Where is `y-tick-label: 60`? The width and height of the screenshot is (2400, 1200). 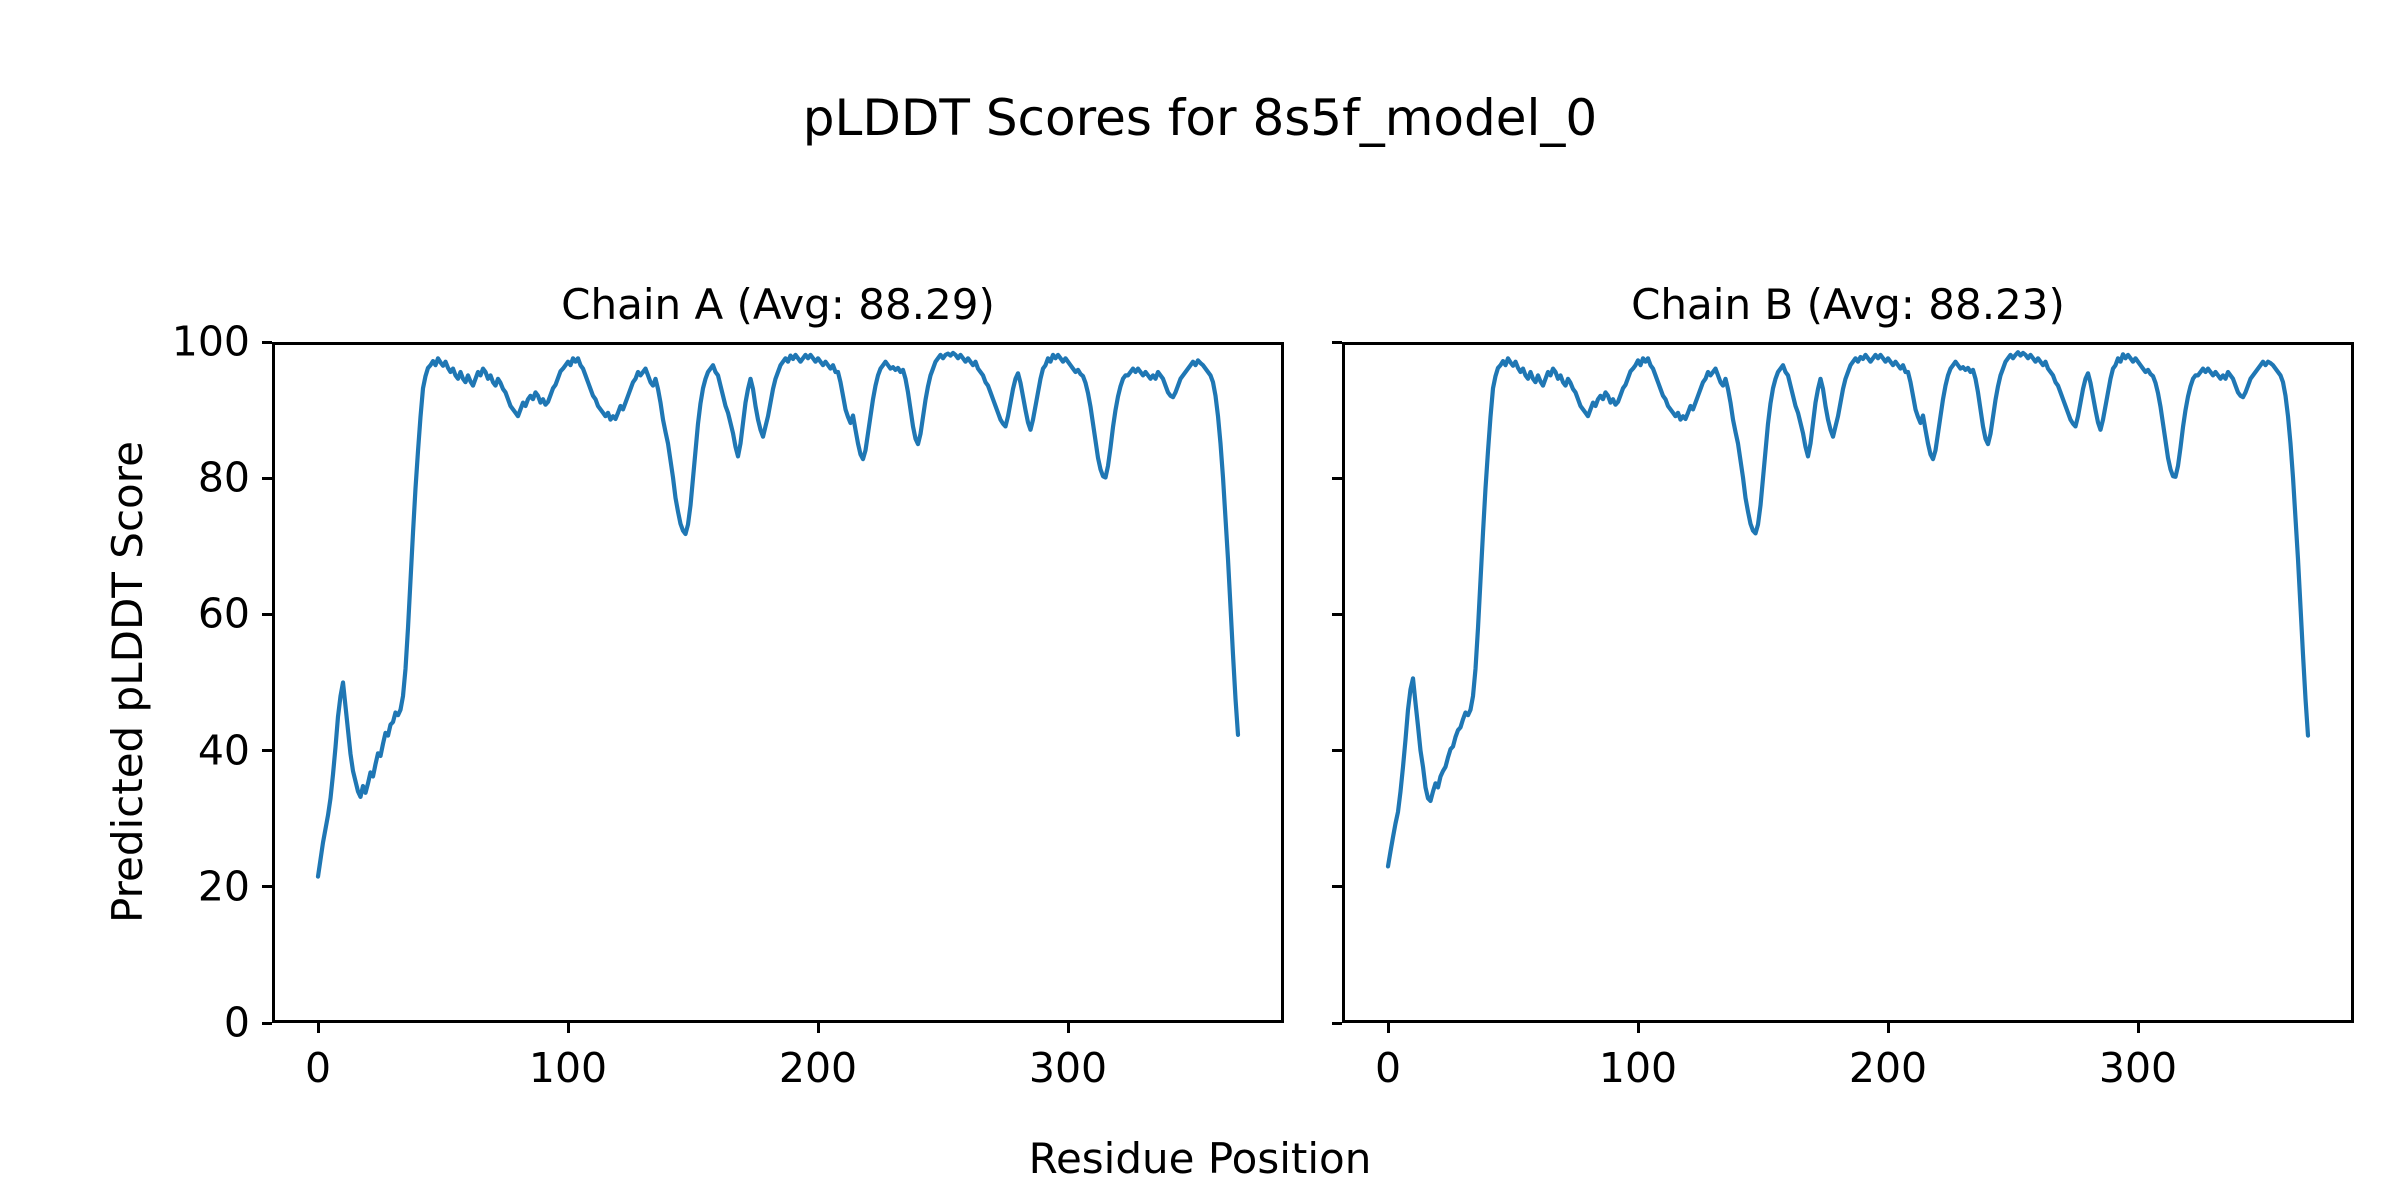
y-tick-label: 60 is located at coordinates (223, 613).